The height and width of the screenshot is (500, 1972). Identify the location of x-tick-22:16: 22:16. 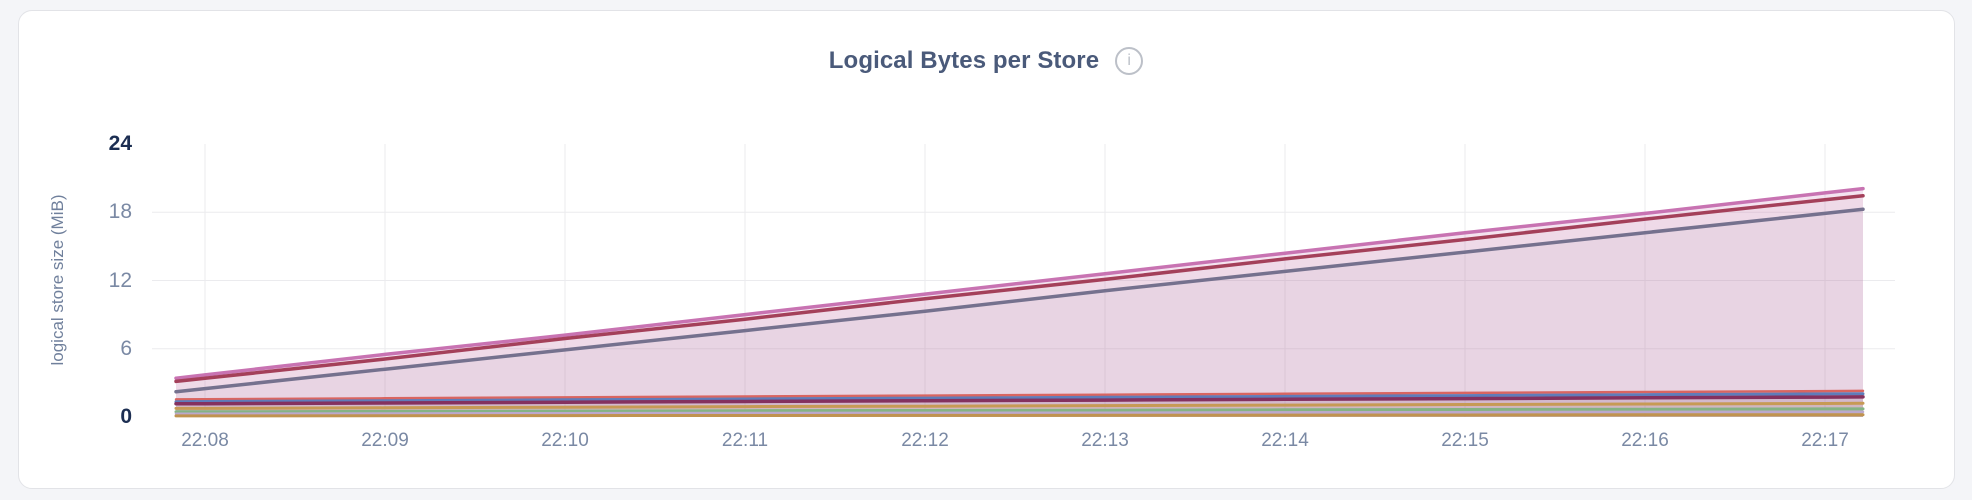
(1645, 440).